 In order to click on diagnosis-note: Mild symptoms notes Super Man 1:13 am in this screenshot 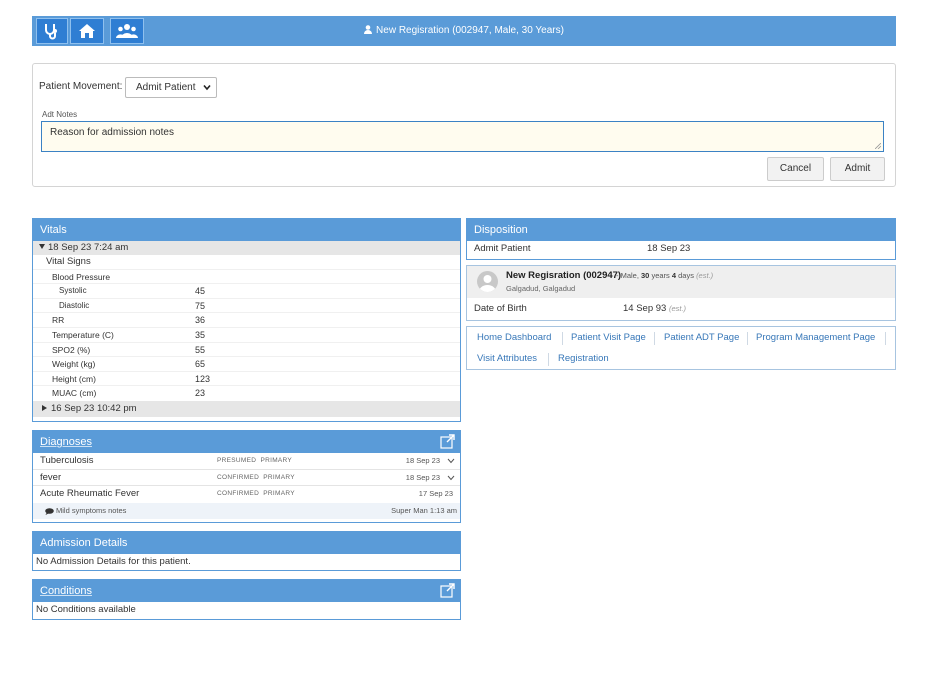, I will do `click(246, 510)`.